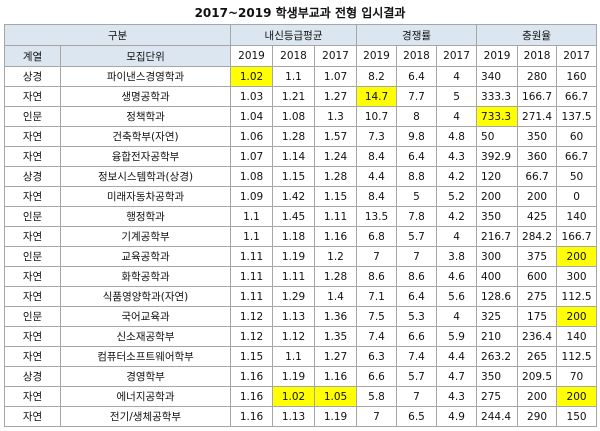 This screenshot has width=600, height=431. What do you see at coordinates (457, 136) in the screenshot?
I see `competition-cell: 4.8` at bounding box center [457, 136].